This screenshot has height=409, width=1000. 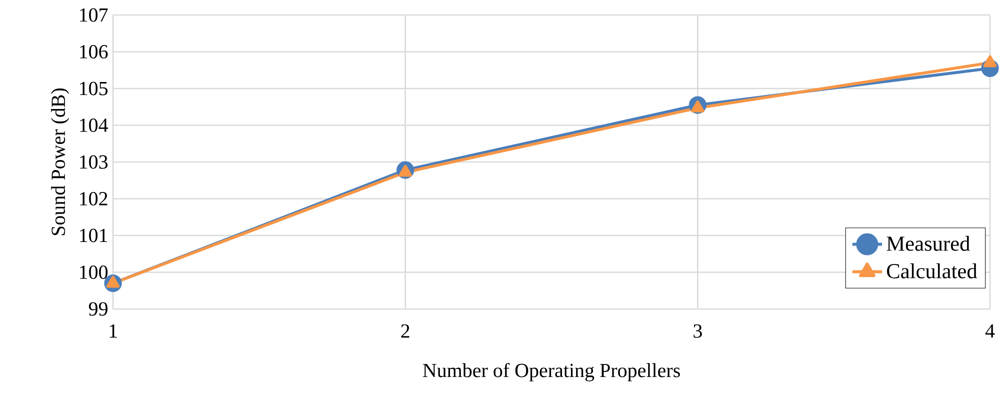 I want to click on y-axis-title: Sound Power (dB), so click(x=60, y=162).